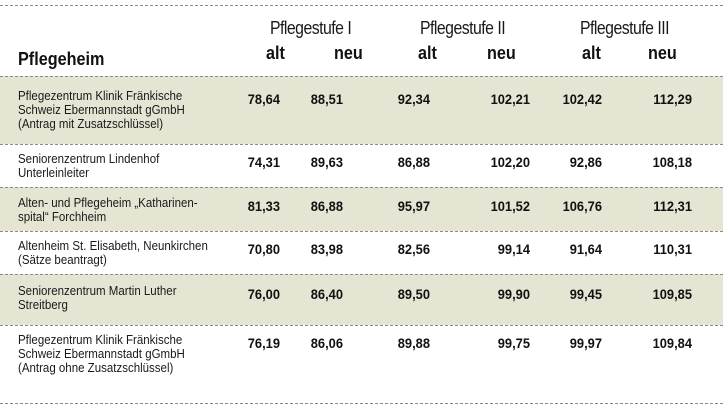  I want to click on cell-stufe2-alt: 89,50, so click(413, 294).